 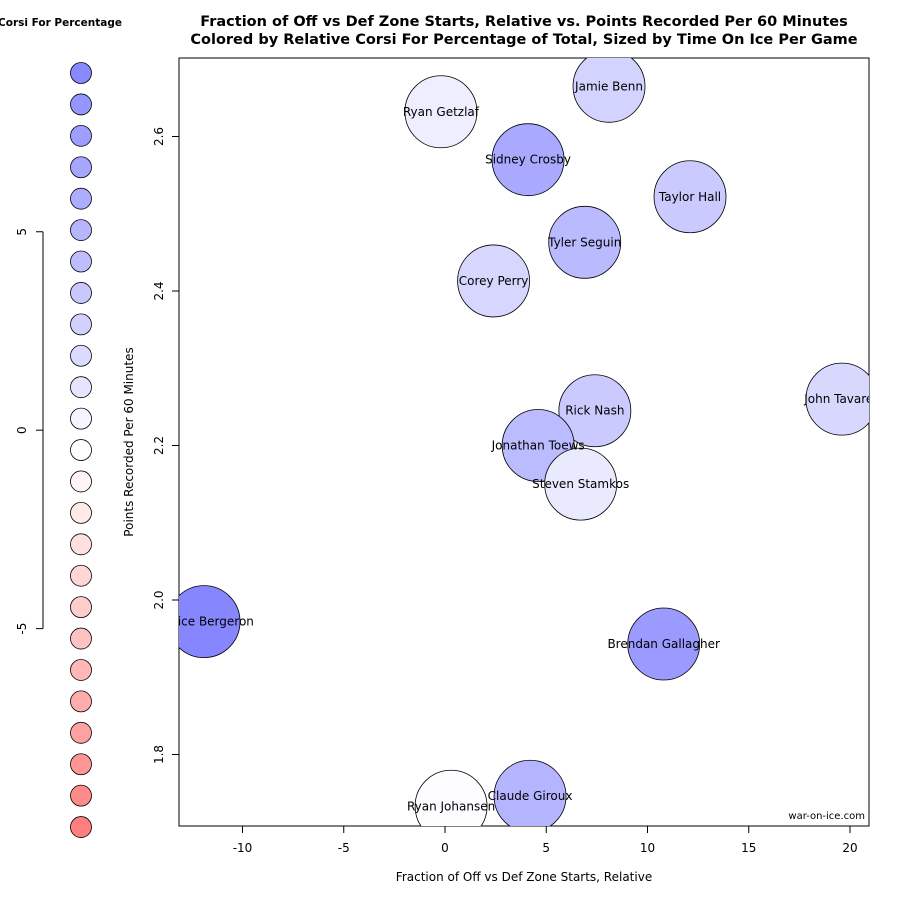 I want to click on bubble-label: Brendan Gallagher, so click(x=663, y=644).